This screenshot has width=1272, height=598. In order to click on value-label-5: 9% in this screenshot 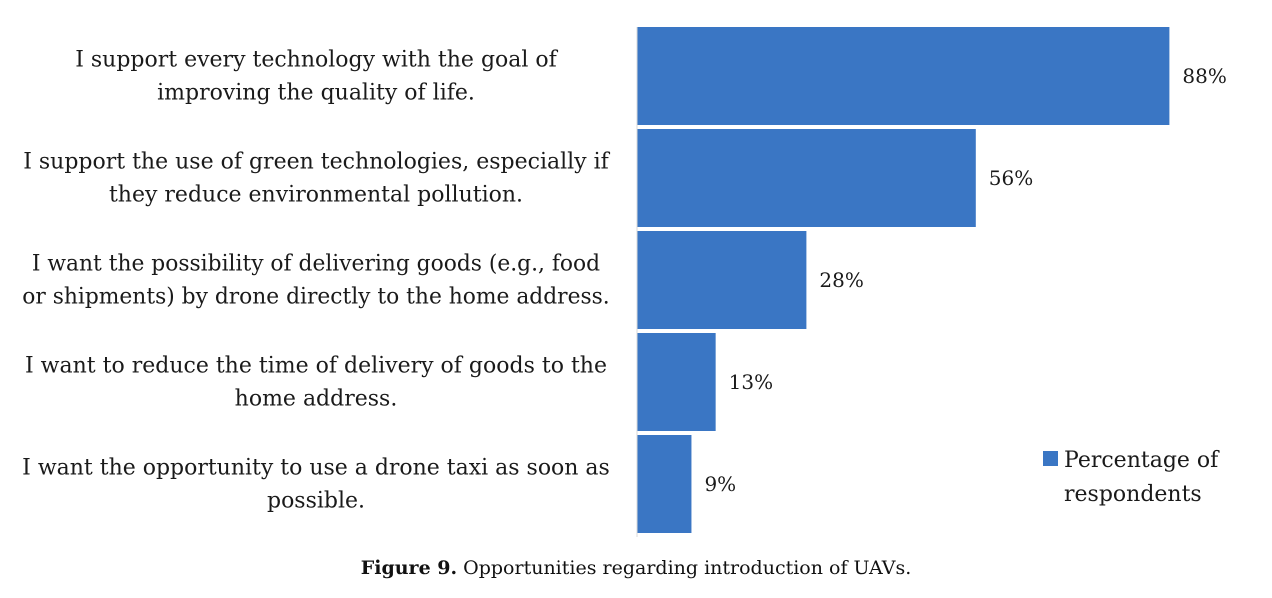, I will do `click(720, 484)`.